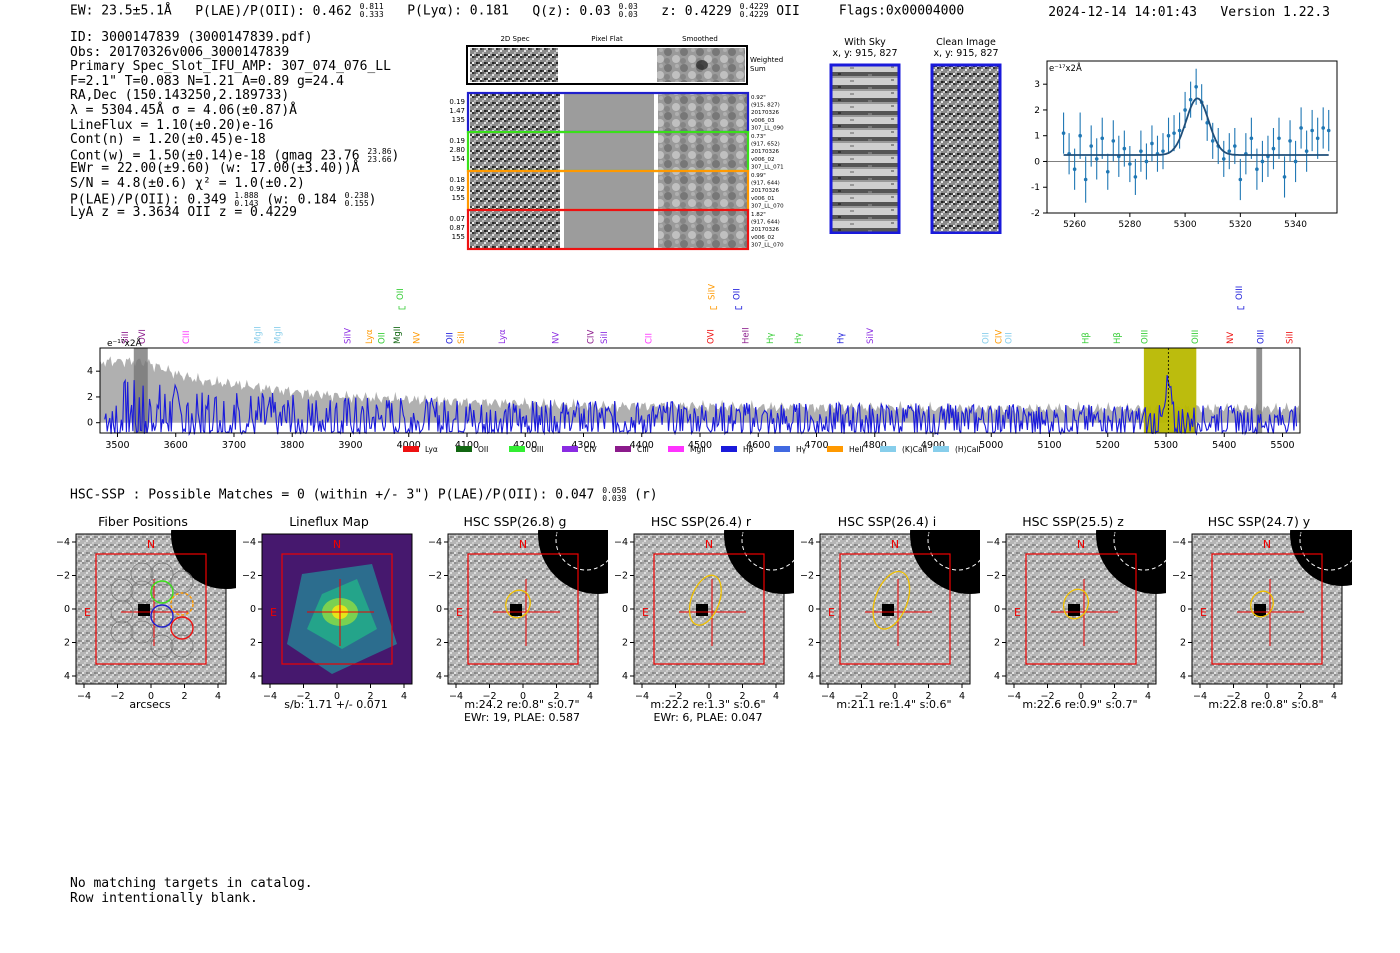  What do you see at coordinates (1183, 609) in the screenshot?
I see `hsc-ytick: 0` at bounding box center [1183, 609].